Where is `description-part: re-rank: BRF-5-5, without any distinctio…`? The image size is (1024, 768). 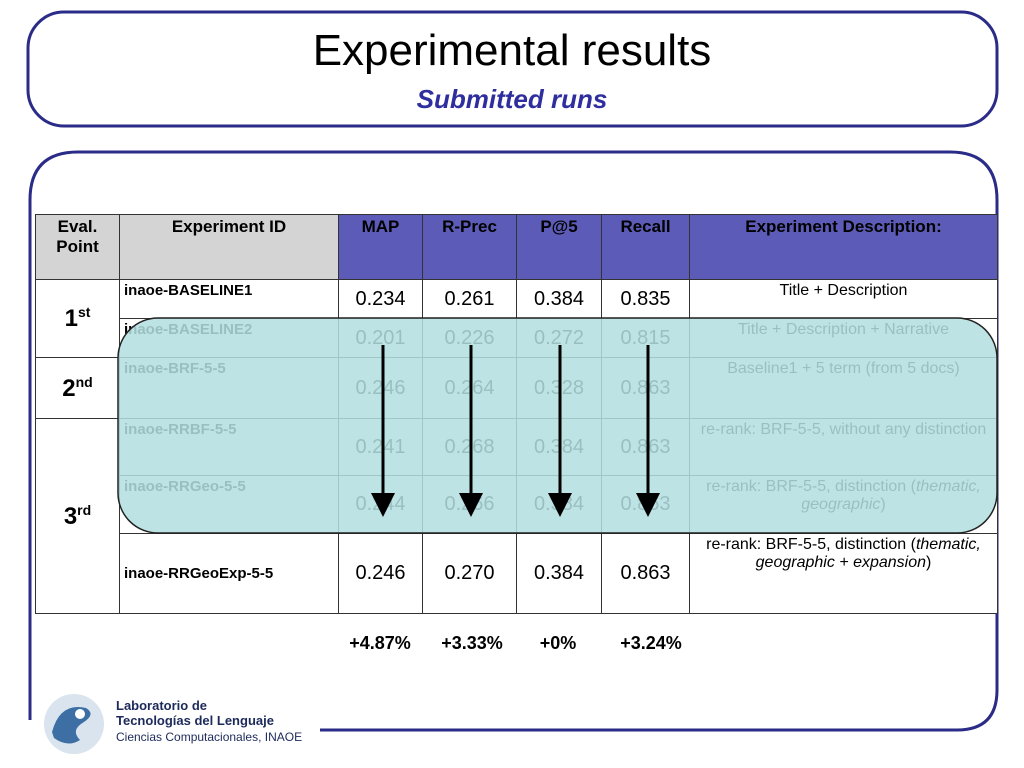
description-part: re-rank: BRF-5-5, without any distinctio… is located at coordinates (843, 429).